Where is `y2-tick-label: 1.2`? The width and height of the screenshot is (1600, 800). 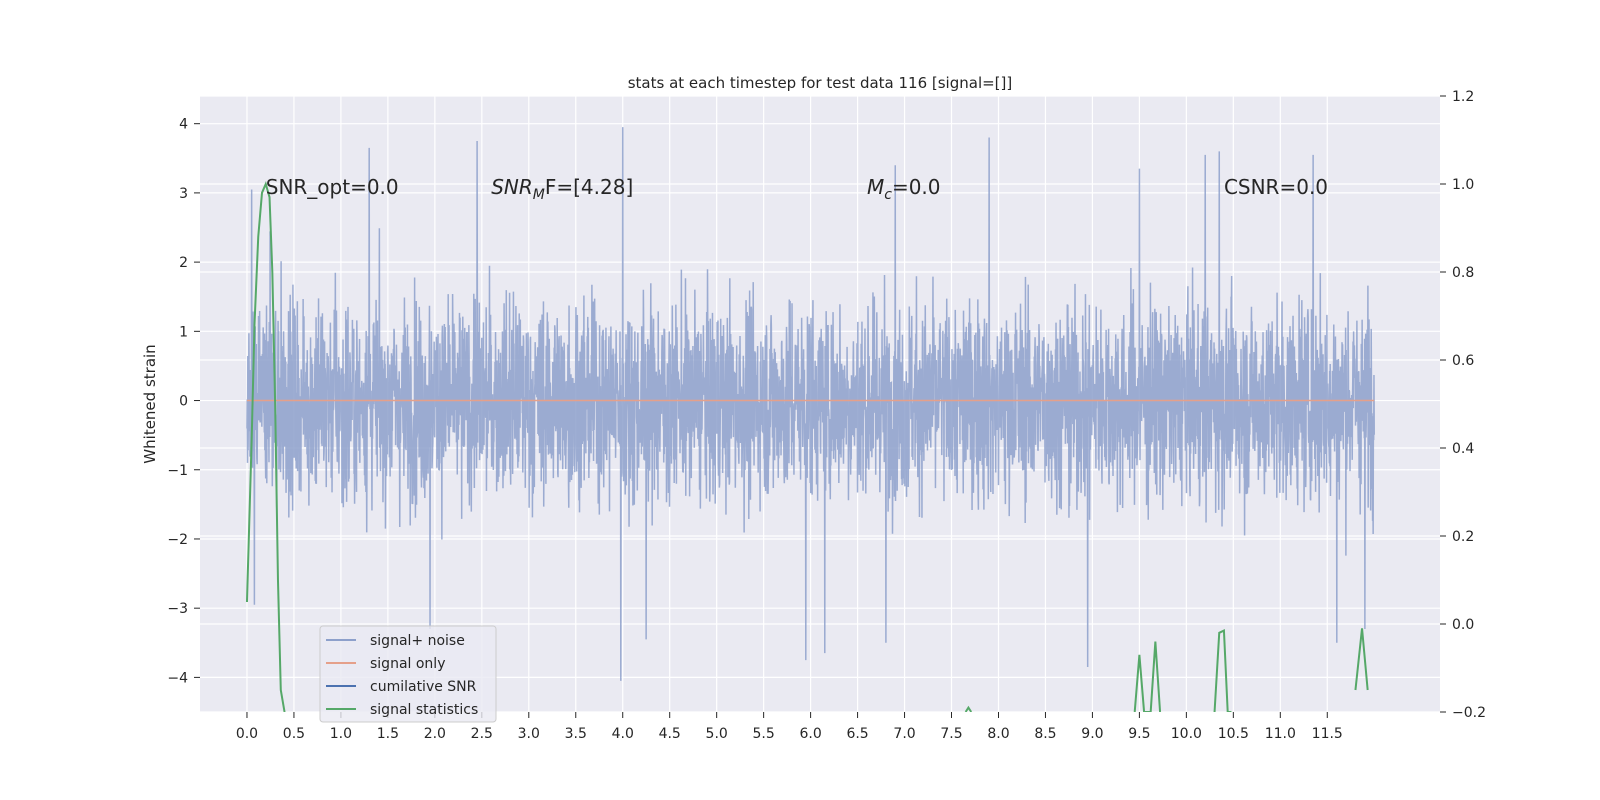
y2-tick-label: 1.2 is located at coordinates (1463, 97).